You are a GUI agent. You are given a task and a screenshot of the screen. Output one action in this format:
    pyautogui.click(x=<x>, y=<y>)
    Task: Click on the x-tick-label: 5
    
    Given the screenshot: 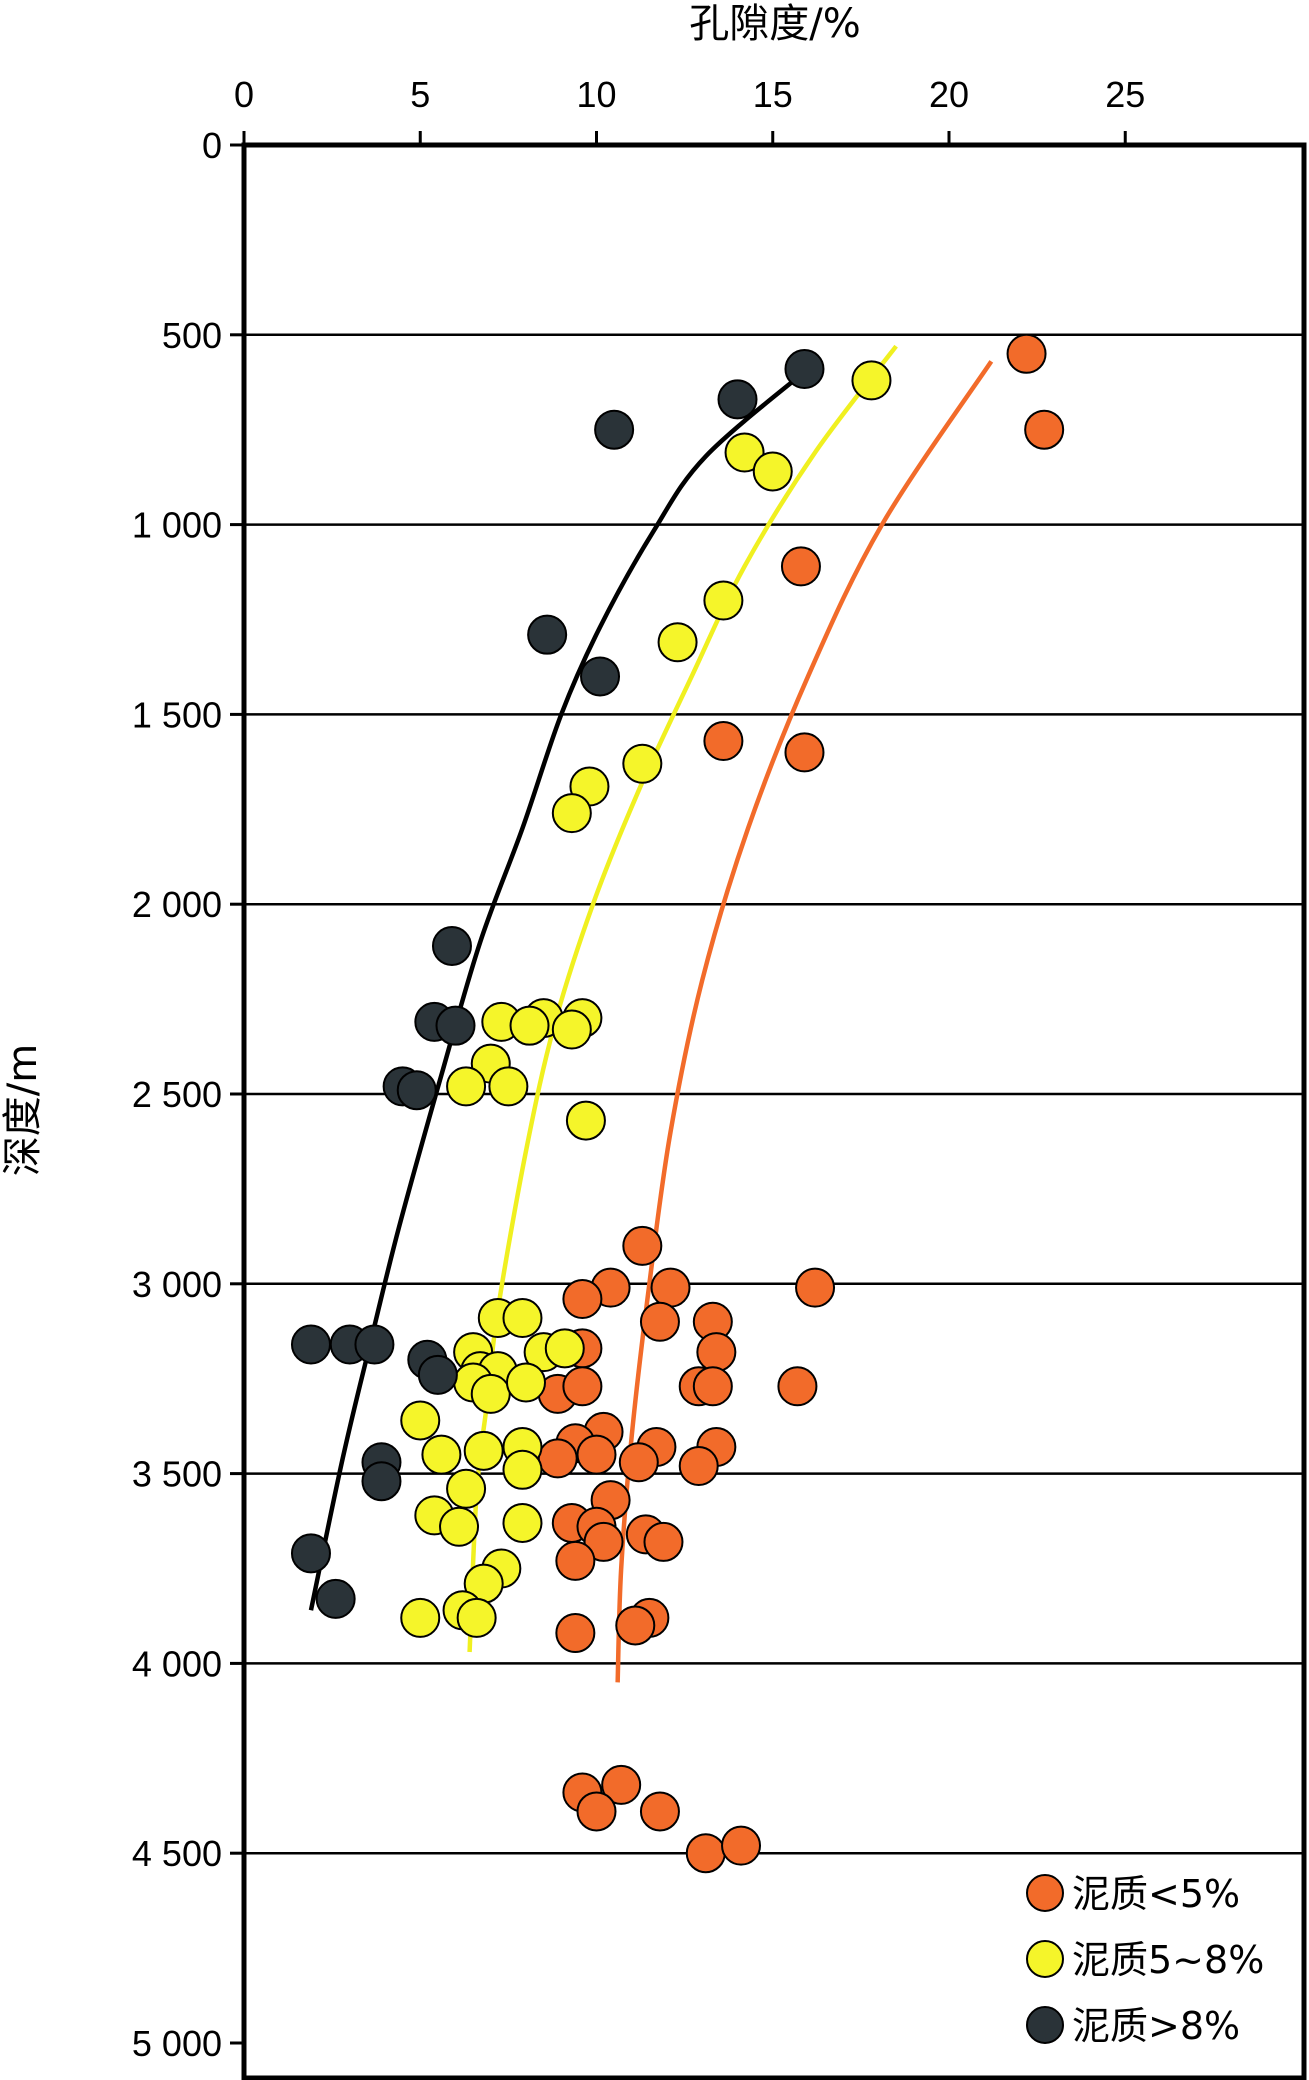 What is the action you would take?
    pyautogui.click(x=420, y=94)
    